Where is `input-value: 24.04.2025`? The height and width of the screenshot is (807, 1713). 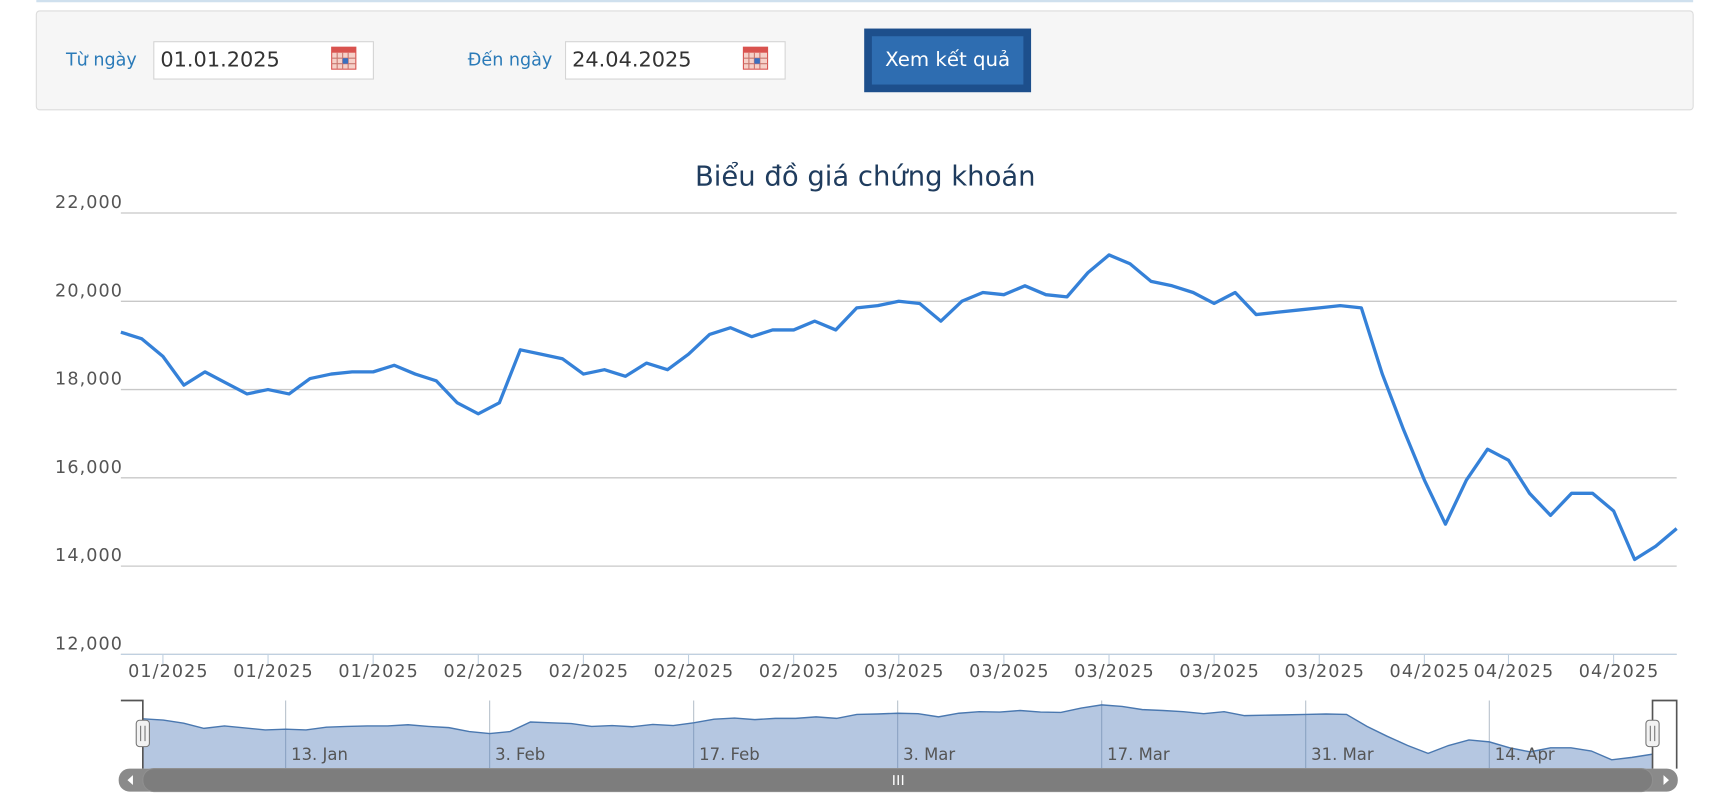
input-value: 24.04.2025 is located at coordinates (631, 59).